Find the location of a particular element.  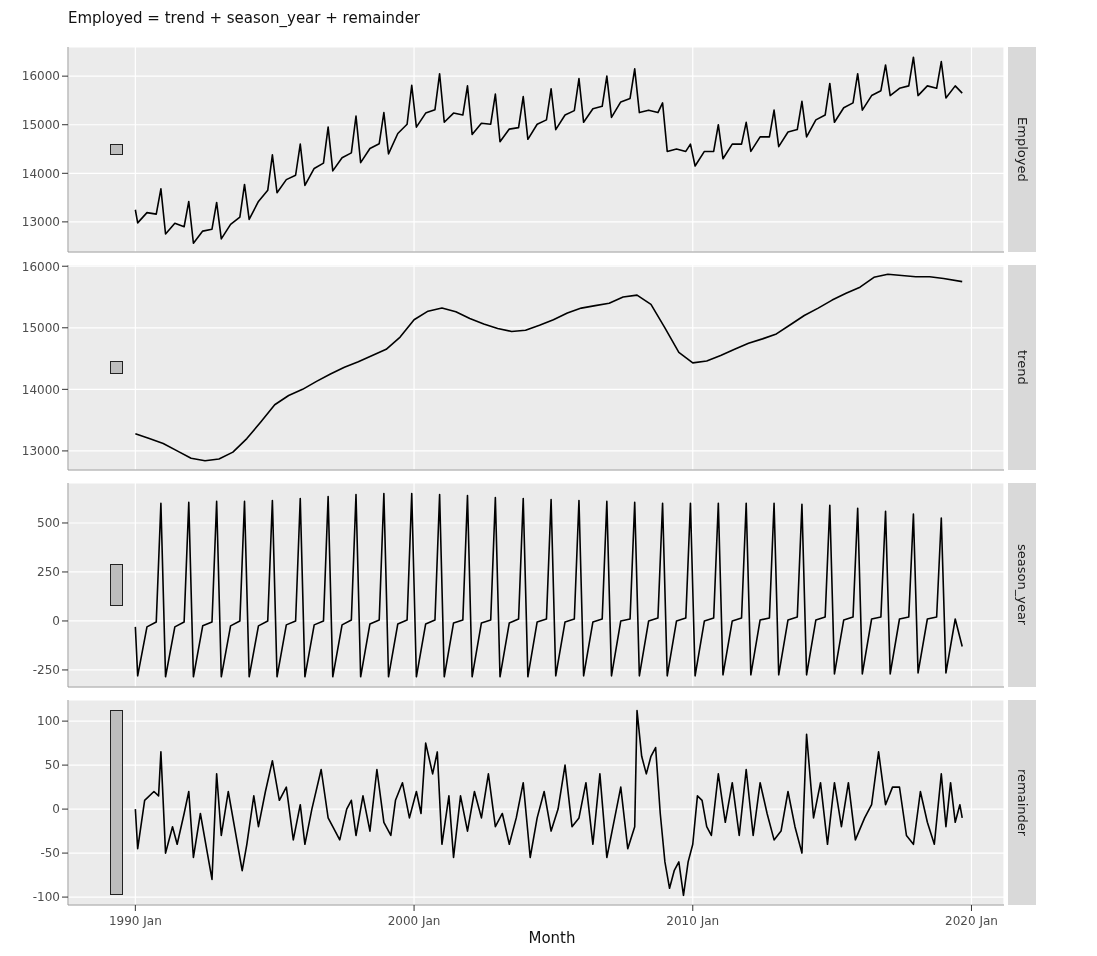

y-tick-label: 500 is located at coordinates (48, 523).